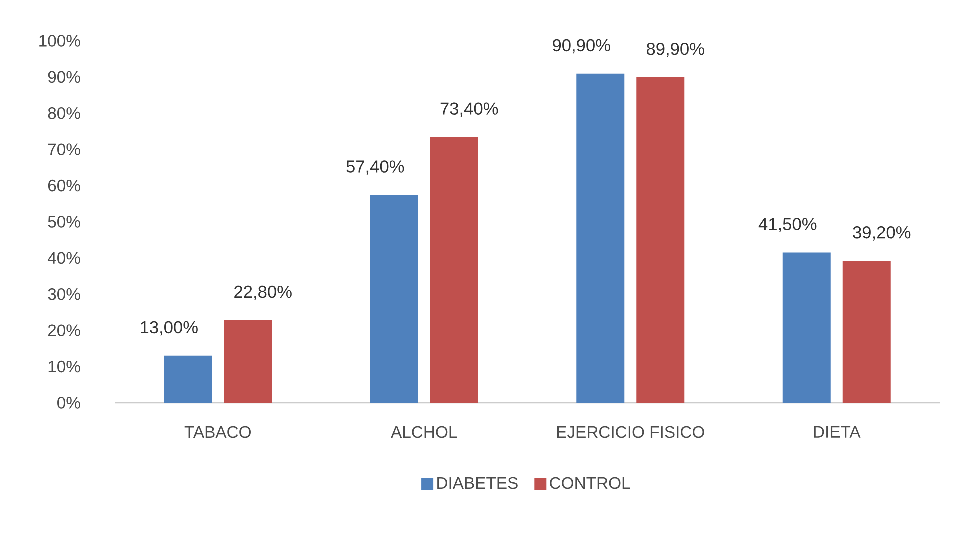  I want to click on y-tick-label: 50%, so click(64, 222).